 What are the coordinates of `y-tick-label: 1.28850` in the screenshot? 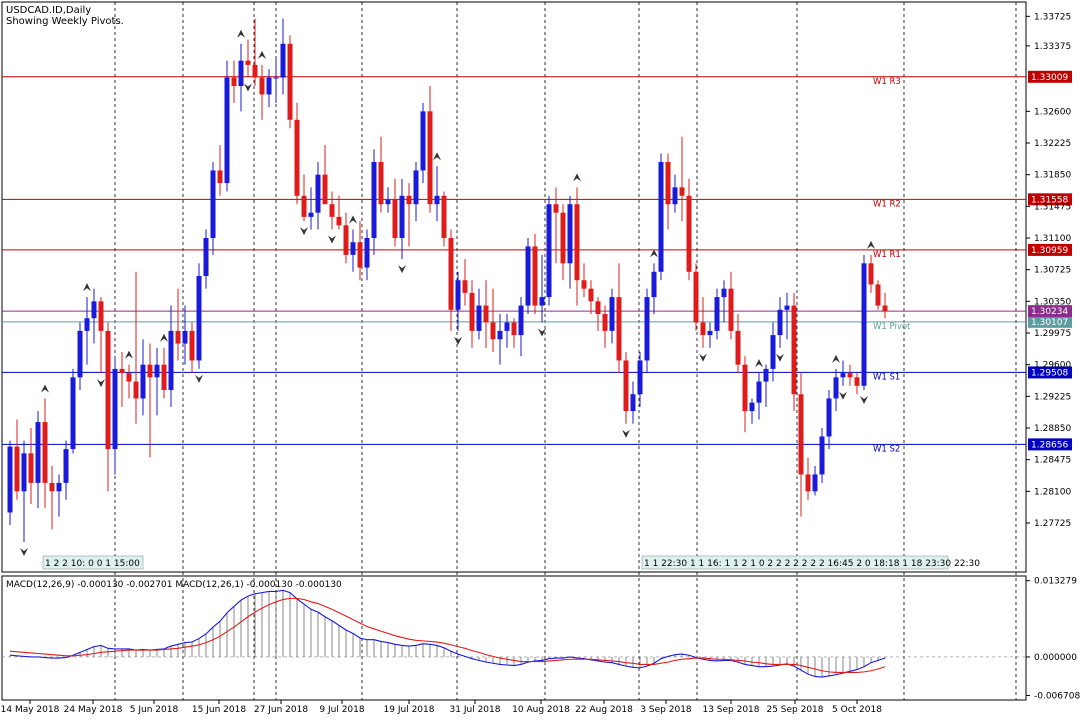 It's located at (1052, 429).